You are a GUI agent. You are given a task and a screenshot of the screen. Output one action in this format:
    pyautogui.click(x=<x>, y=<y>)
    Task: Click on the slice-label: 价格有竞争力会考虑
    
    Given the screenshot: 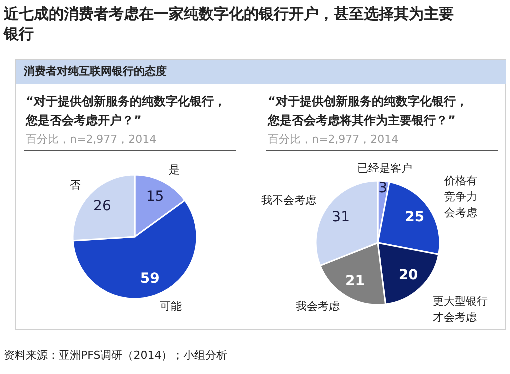 What is the action you would take?
    pyautogui.click(x=461, y=197)
    